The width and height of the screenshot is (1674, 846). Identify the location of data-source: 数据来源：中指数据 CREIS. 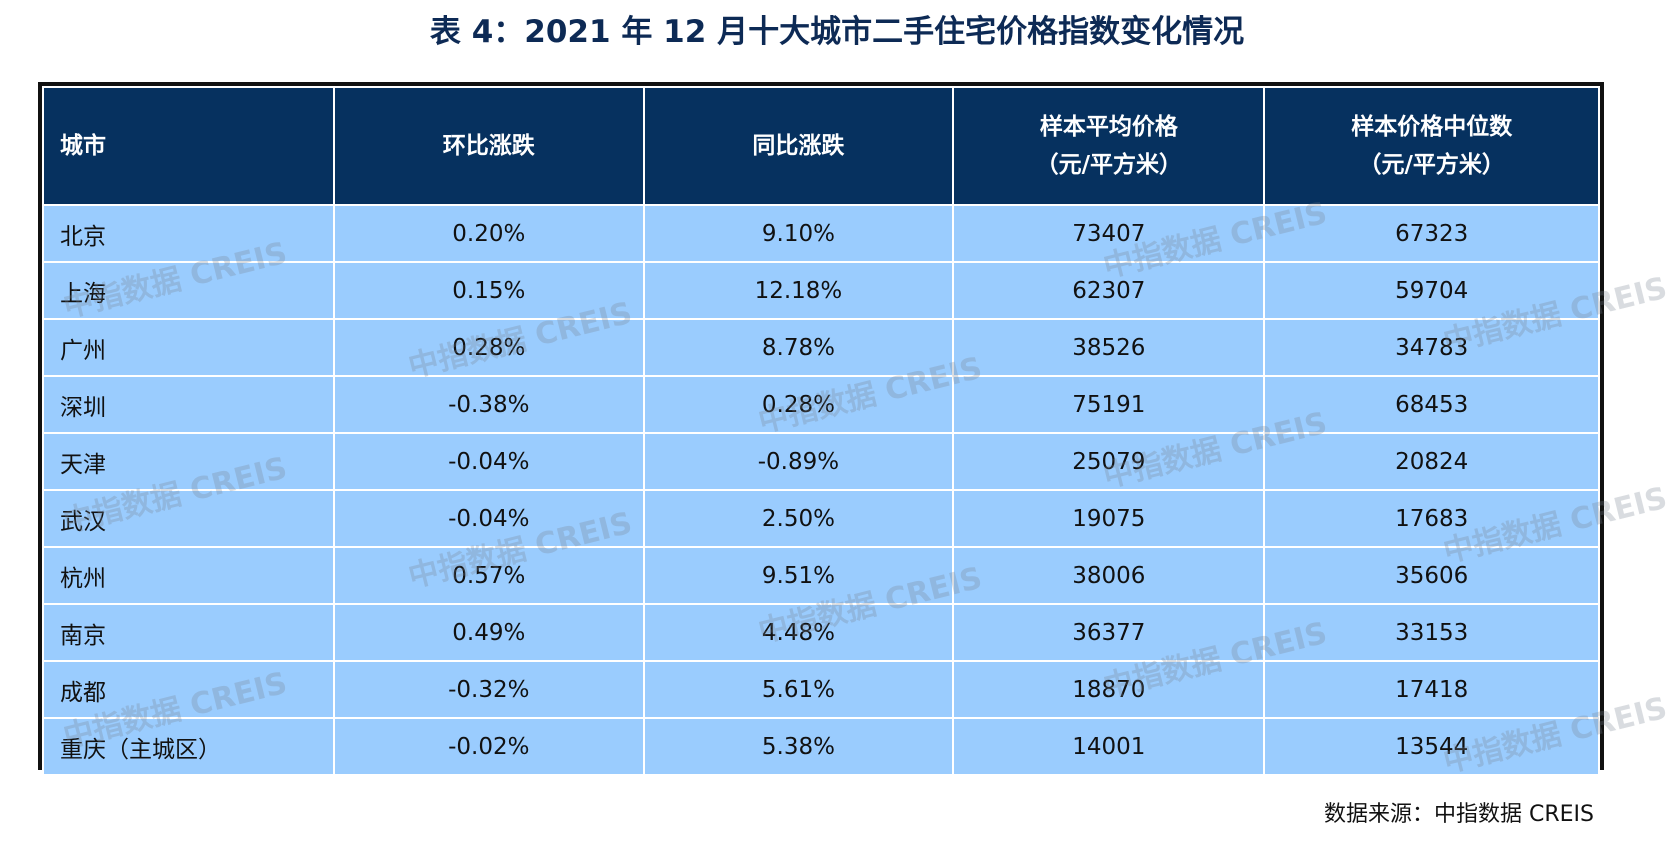
(1459, 814).